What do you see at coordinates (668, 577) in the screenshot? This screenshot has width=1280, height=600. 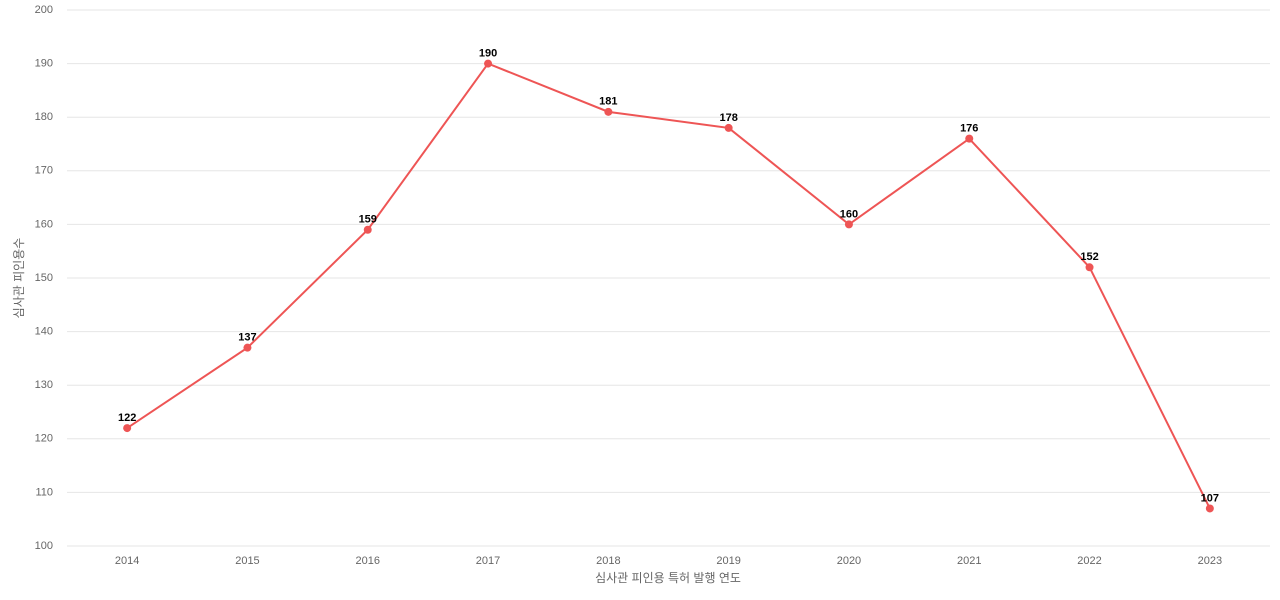 I see `x-axis-title: 심사관 피인용 특허 발행 연도` at bounding box center [668, 577].